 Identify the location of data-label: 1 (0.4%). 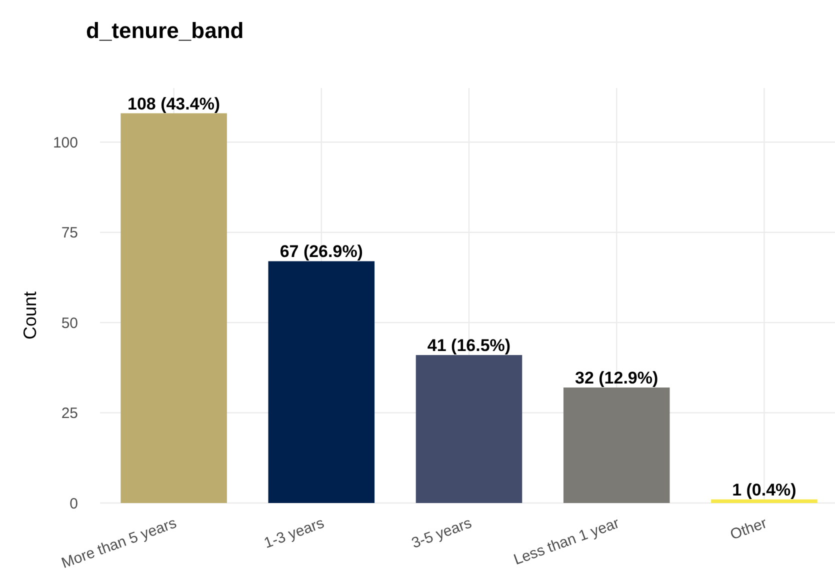
(764, 490).